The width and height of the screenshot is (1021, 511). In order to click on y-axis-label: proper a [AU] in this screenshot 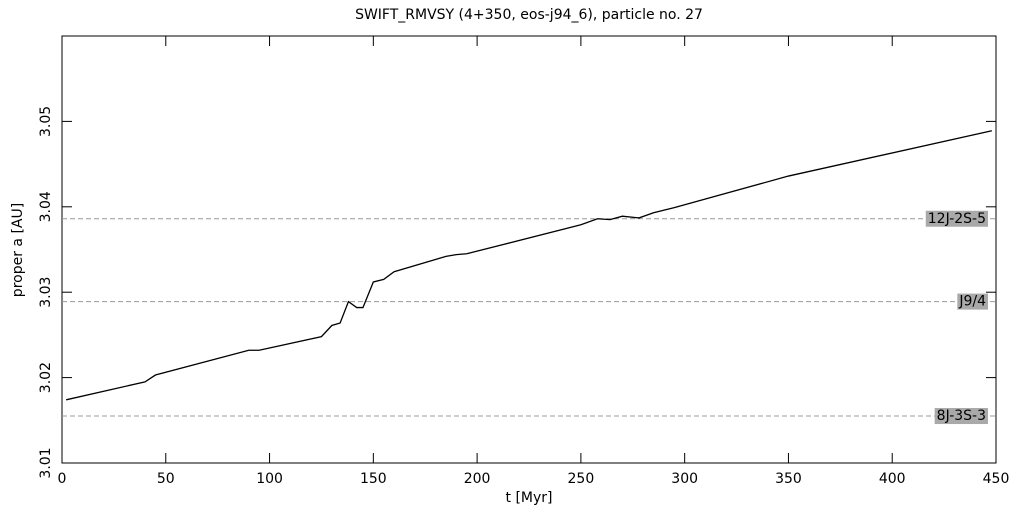, I will do `click(18, 250)`.